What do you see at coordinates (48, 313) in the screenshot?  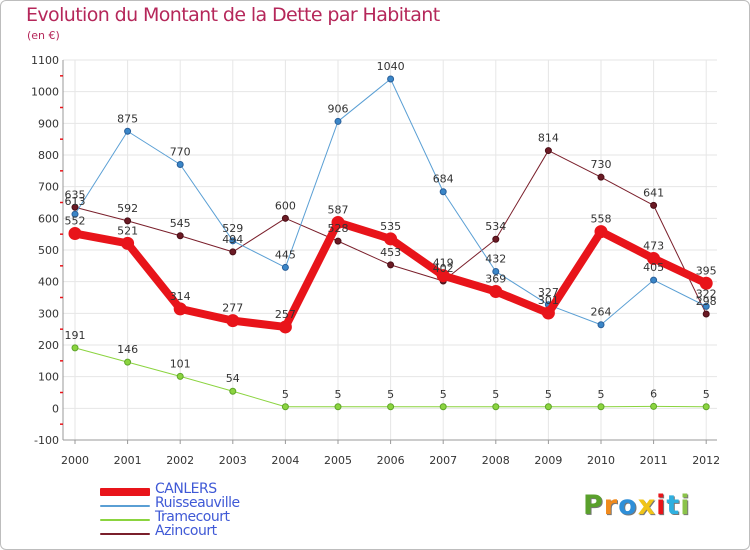 I see `y-tick-label: 300` at bounding box center [48, 313].